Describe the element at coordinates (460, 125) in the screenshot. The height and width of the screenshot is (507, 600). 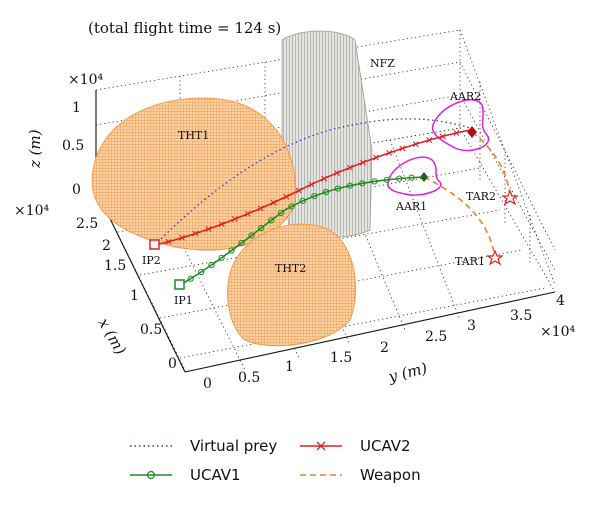
I see `aar2-contour` at that location.